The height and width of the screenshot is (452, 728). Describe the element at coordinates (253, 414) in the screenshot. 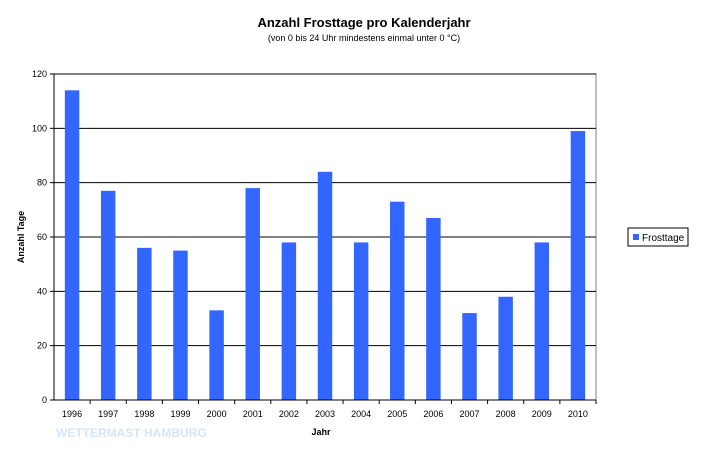

I see `x-tick-label: 2001` at that location.